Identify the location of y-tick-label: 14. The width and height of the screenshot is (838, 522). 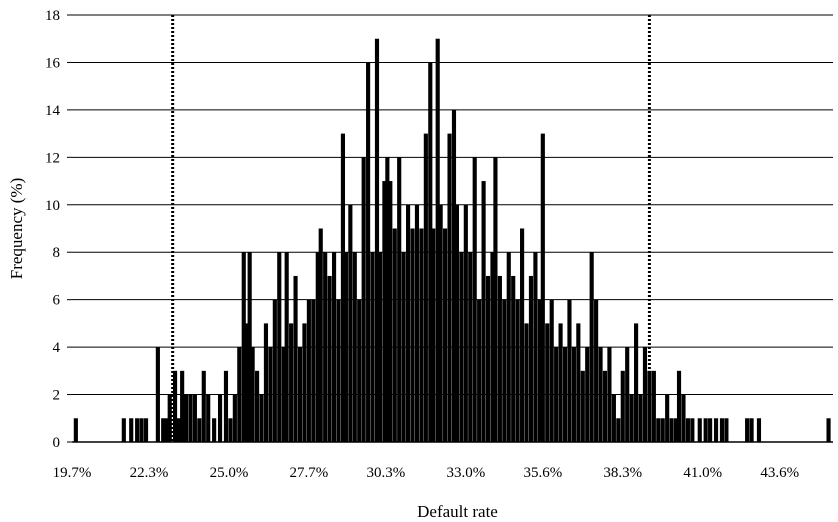
(53, 111).